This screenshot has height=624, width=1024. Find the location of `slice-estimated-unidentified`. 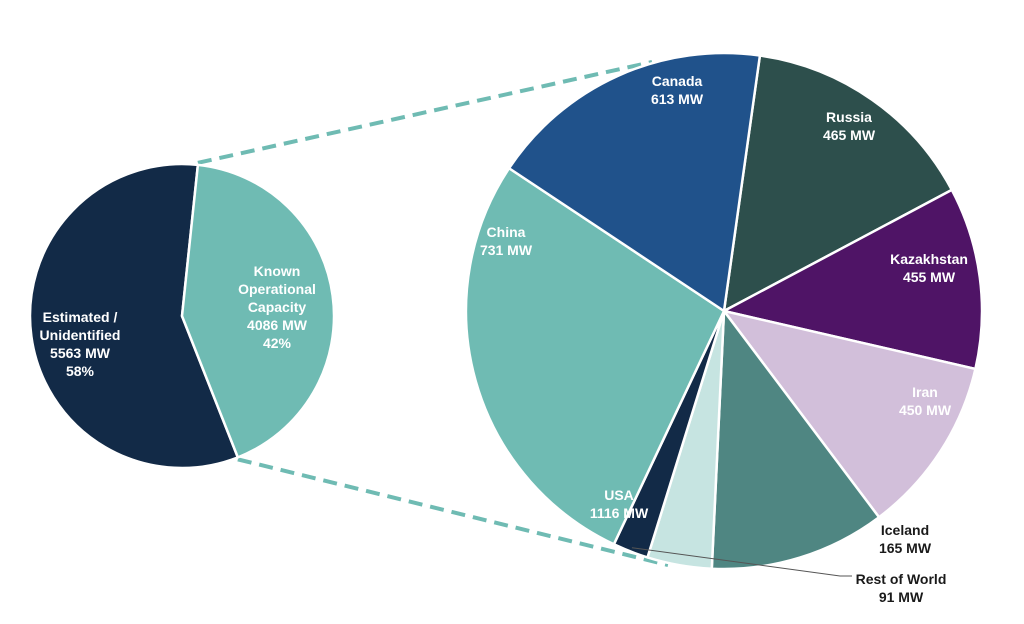

slice-estimated-unidentified is located at coordinates (134, 316).